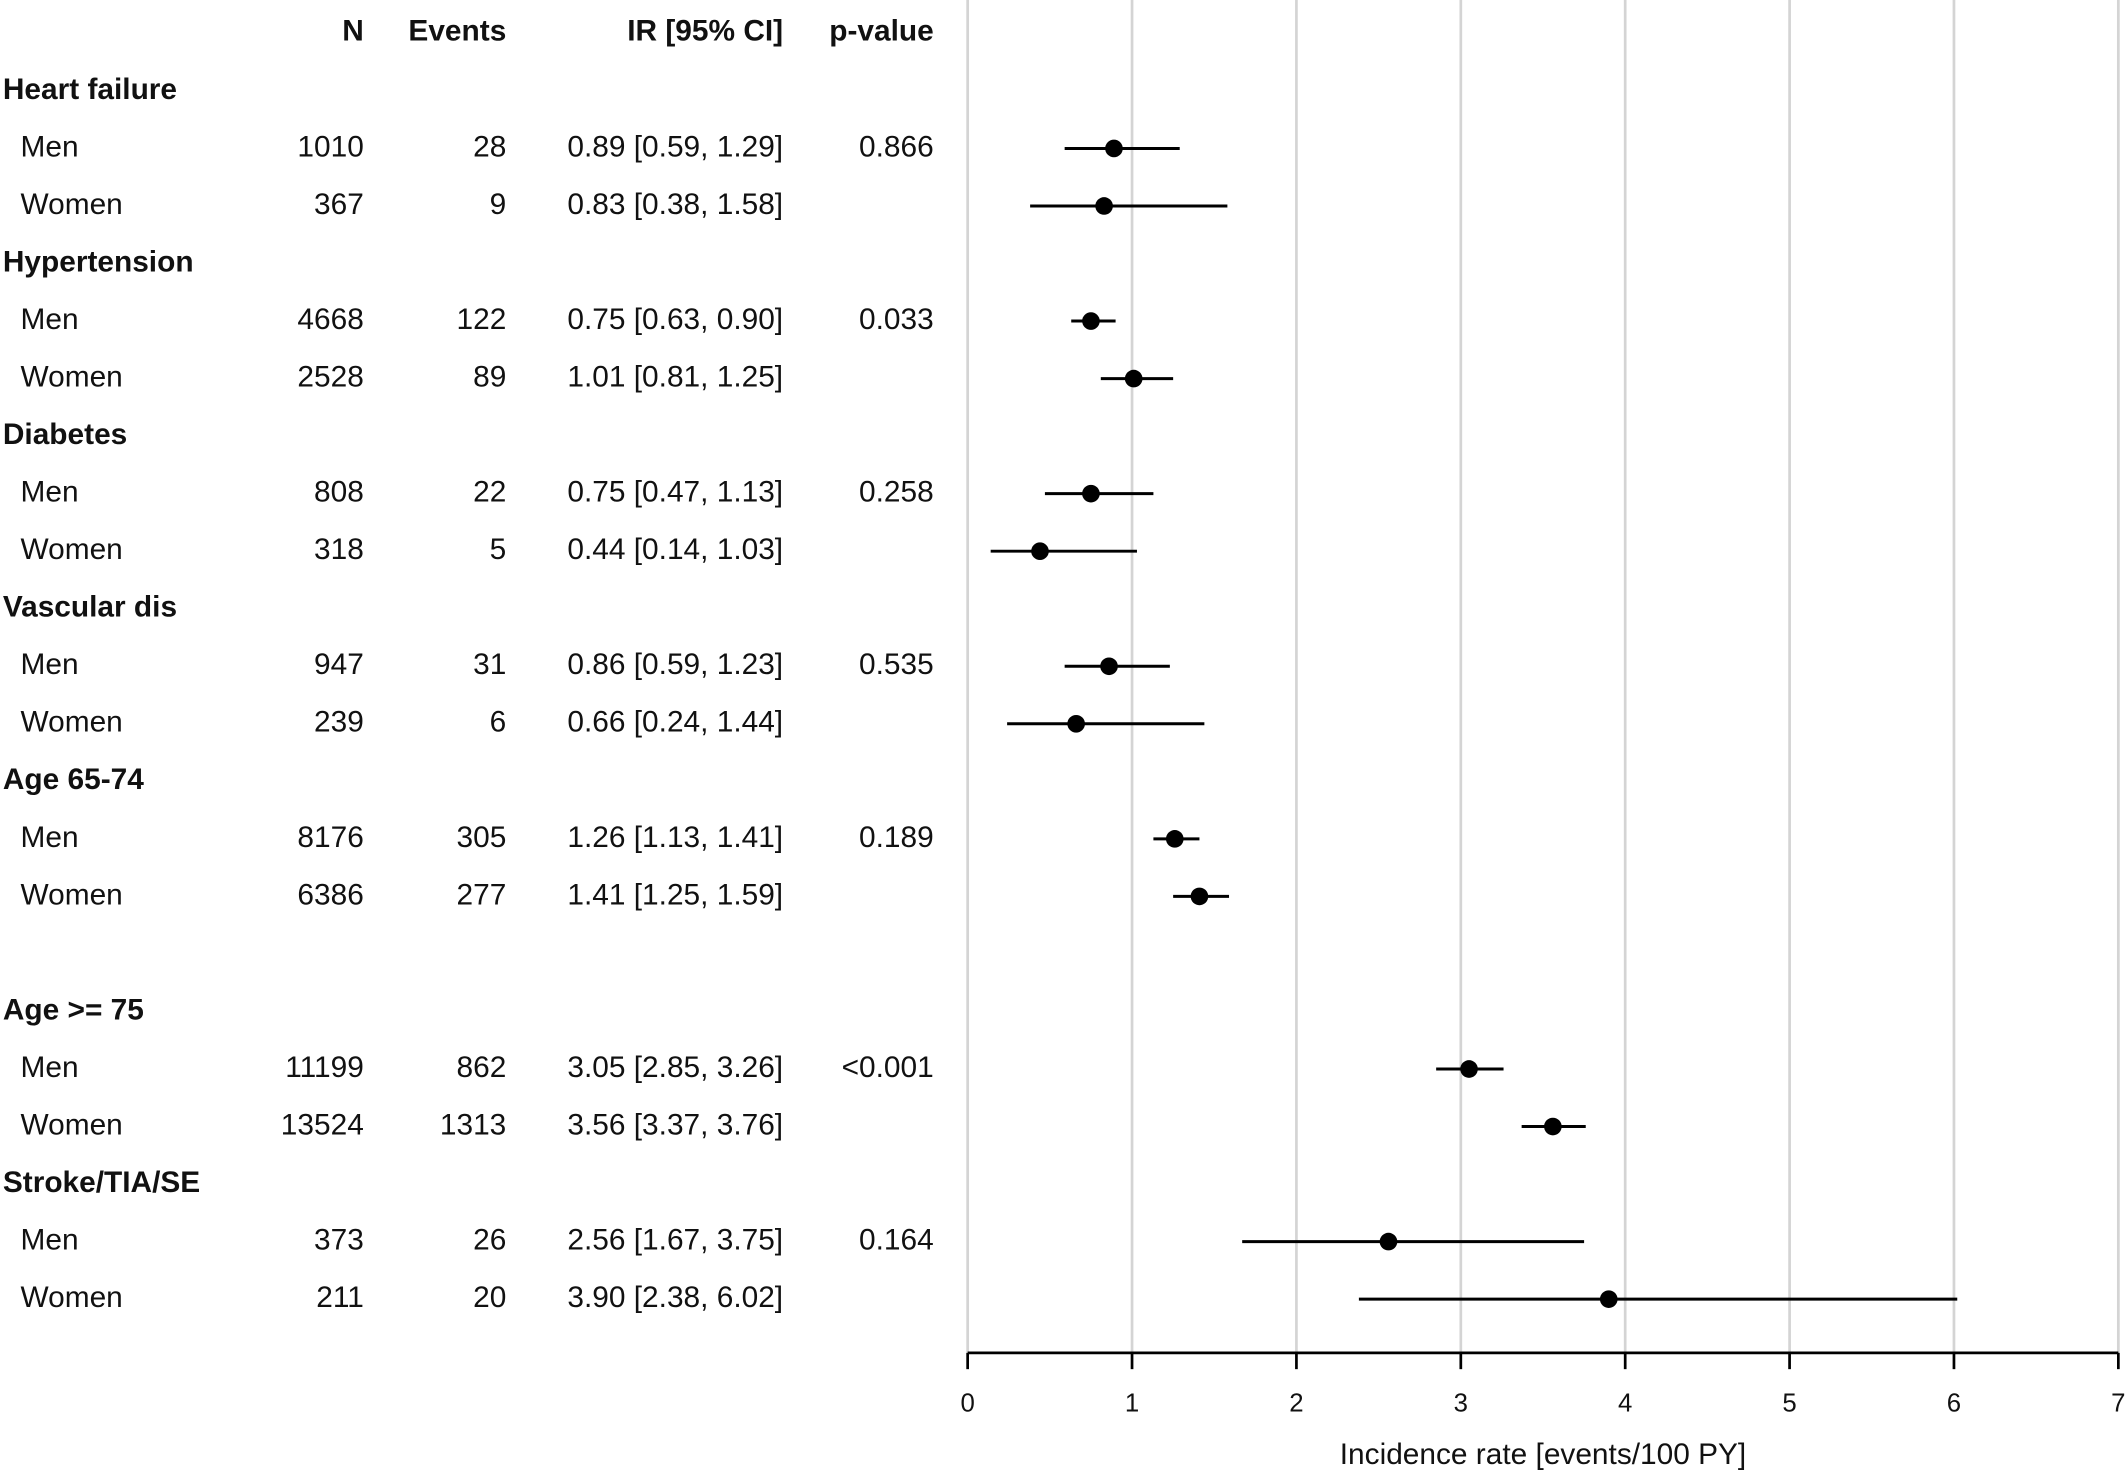  Describe the element at coordinates (675, 549) in the screenshot. I see `ci-label: 0.44 [0.14, 1.03]` at that location.